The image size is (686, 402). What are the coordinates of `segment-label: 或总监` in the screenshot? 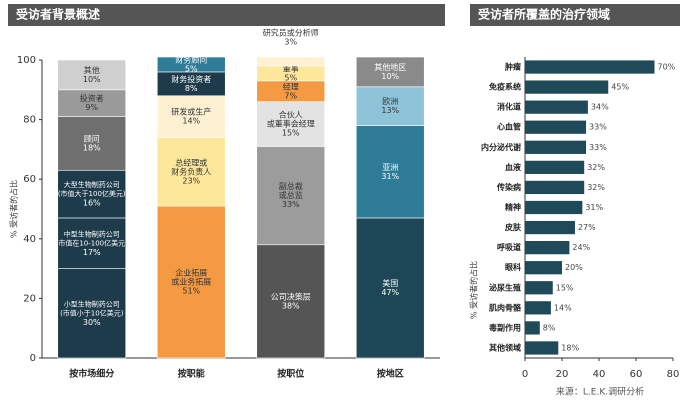 It's located at (291, 195).